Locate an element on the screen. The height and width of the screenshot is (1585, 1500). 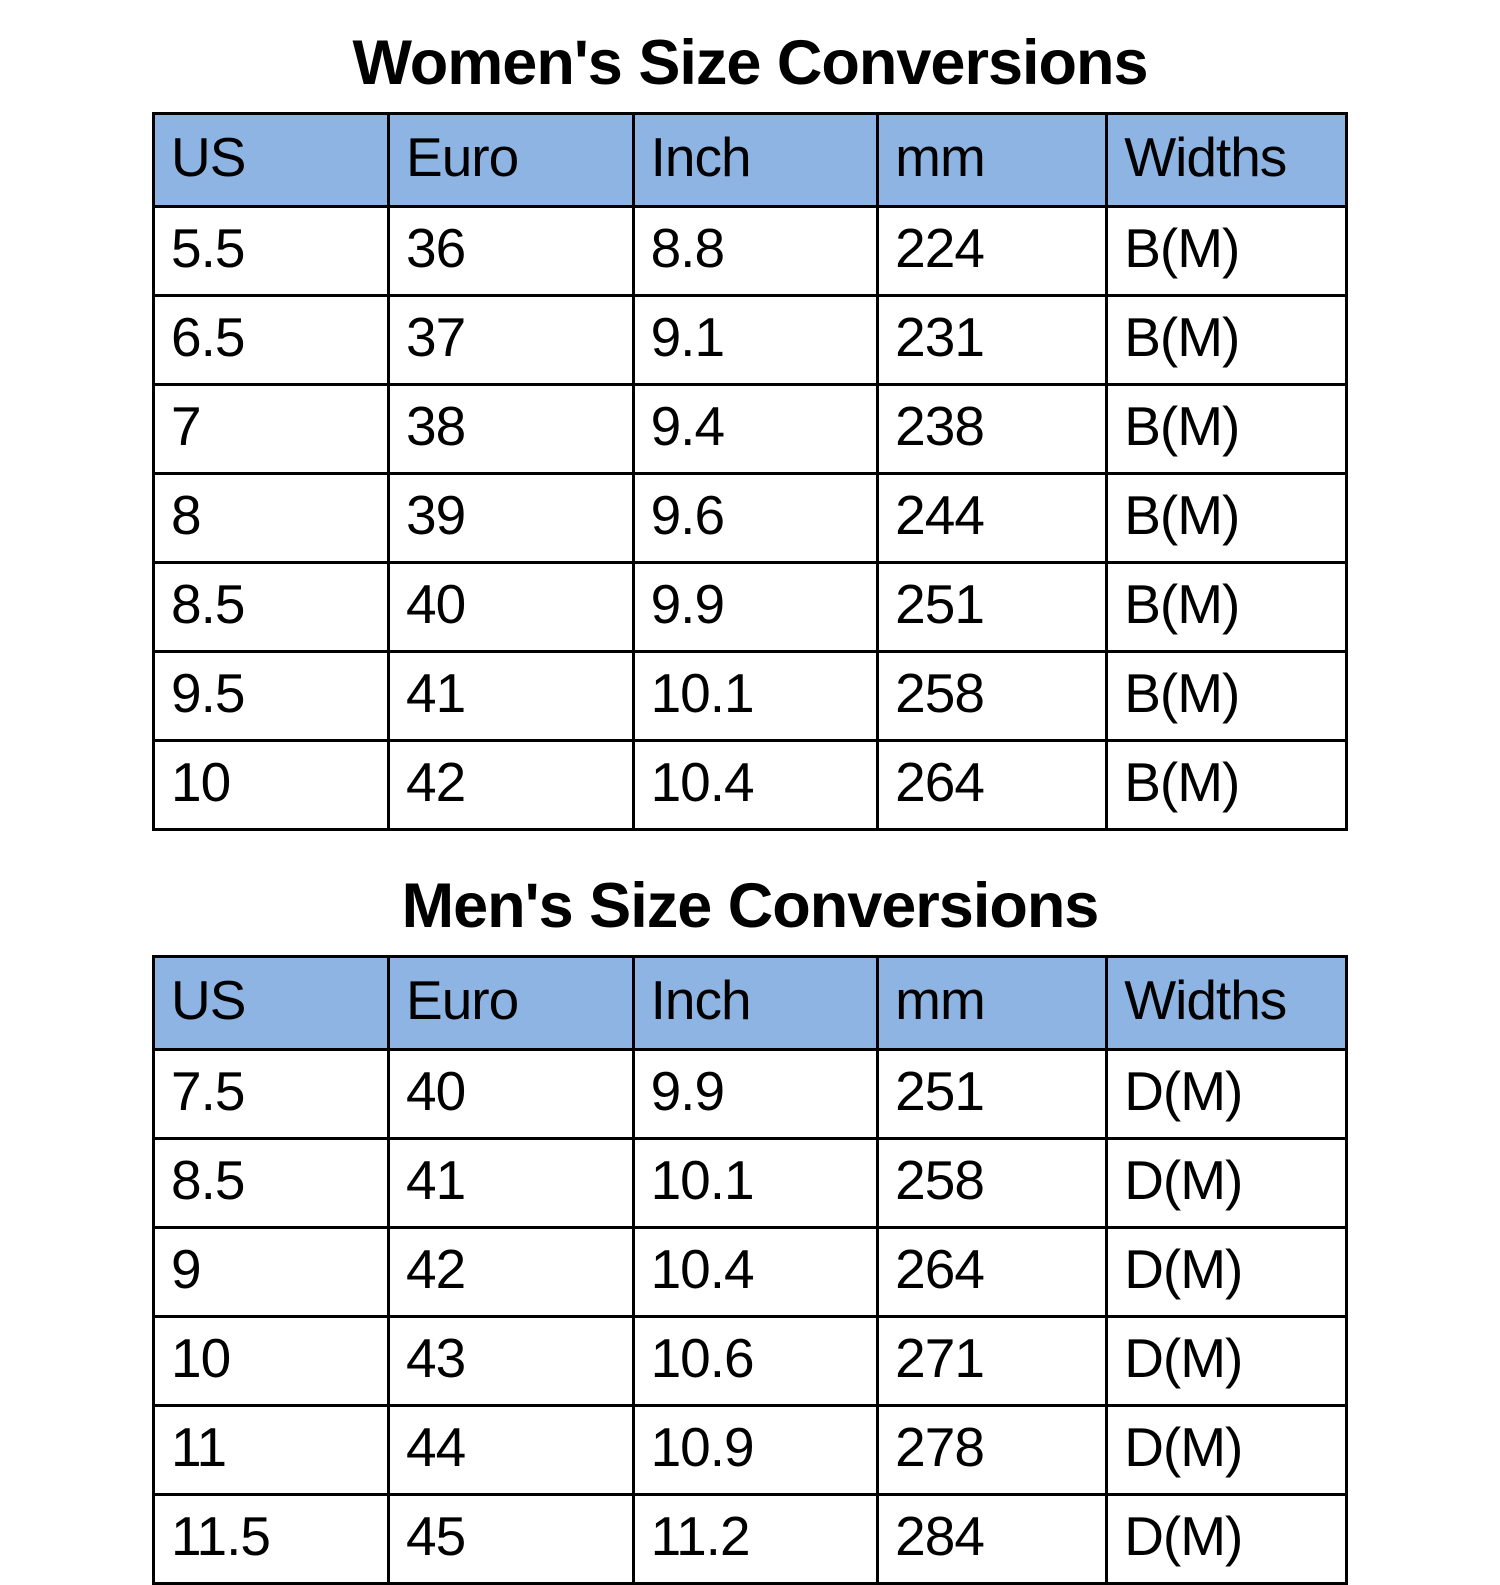
table-cell: 9.1 is located at coordinates (755, 340).